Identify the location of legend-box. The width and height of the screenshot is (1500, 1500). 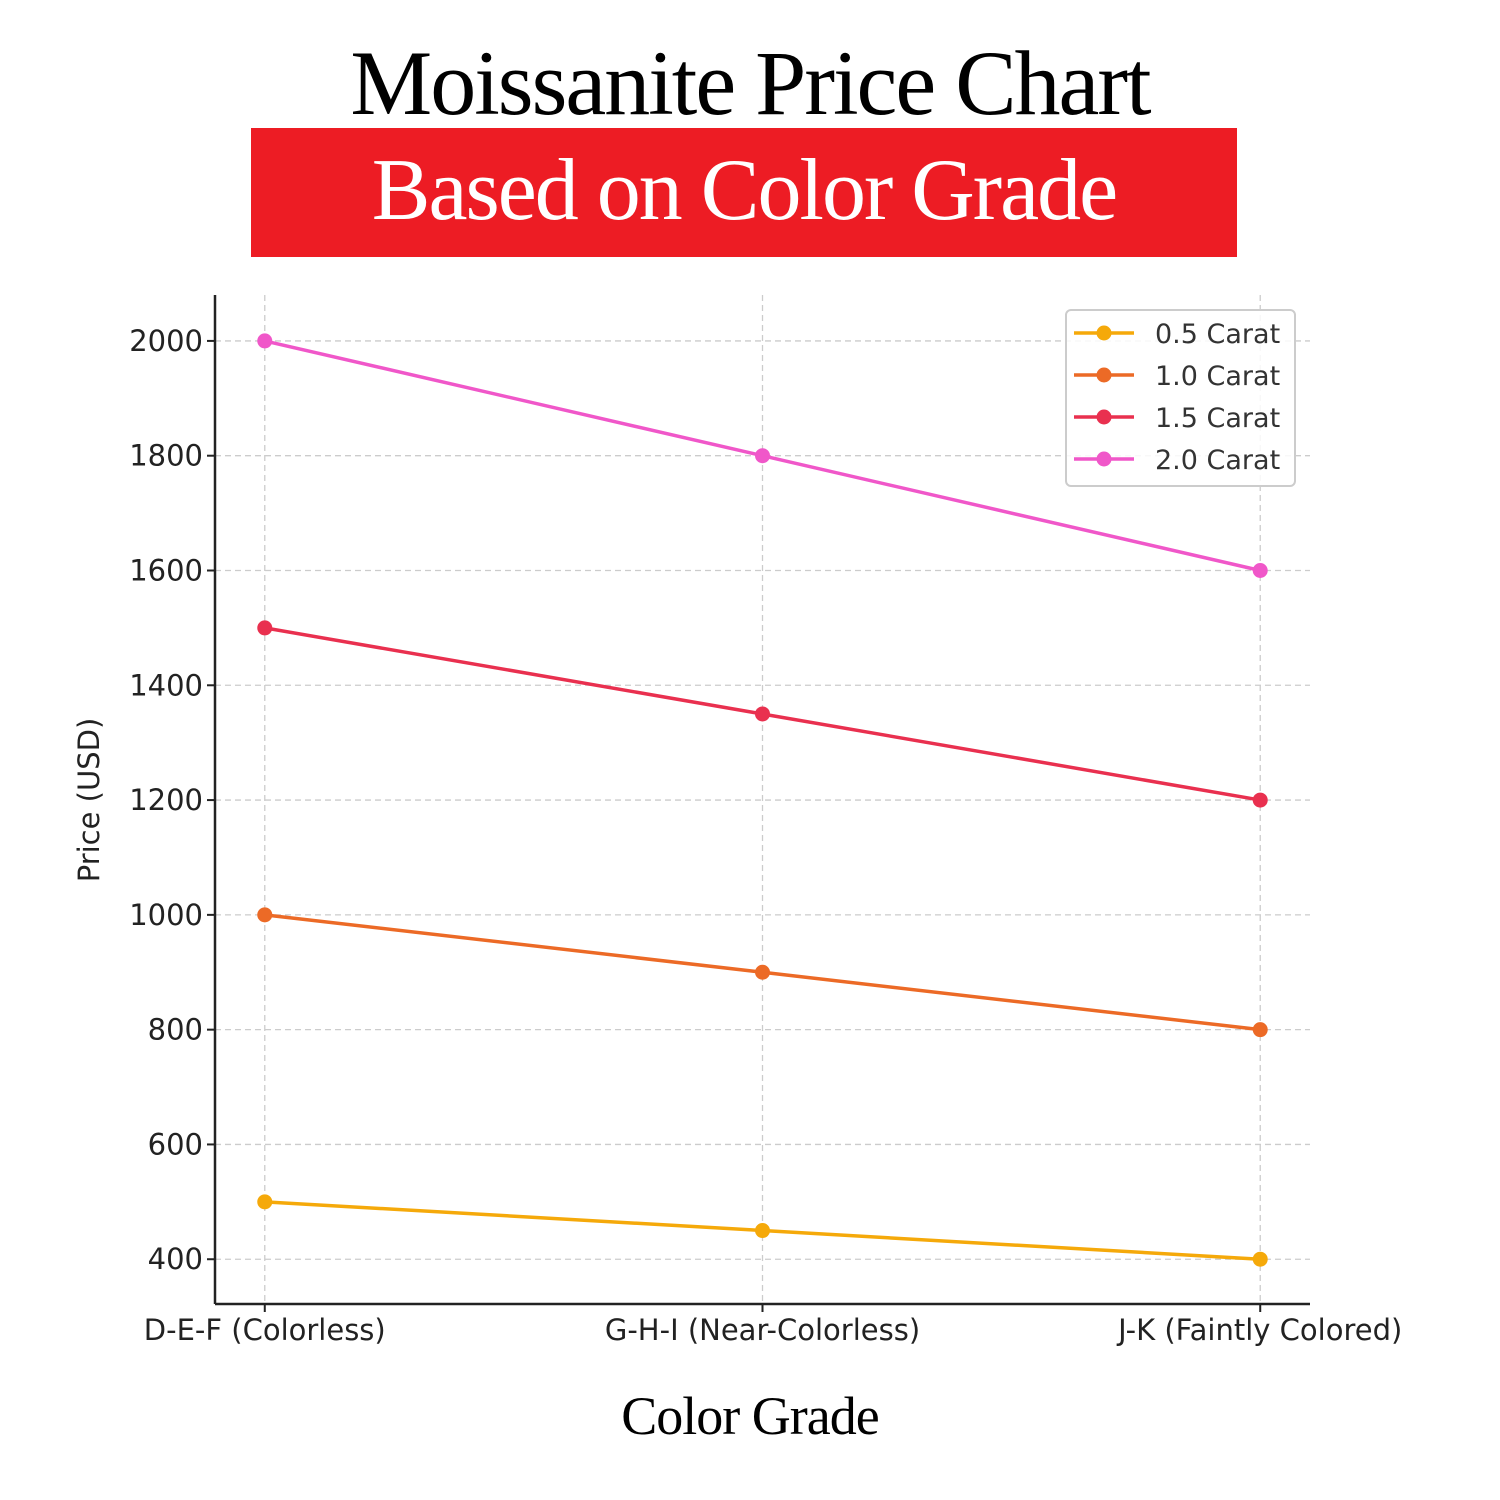
(1180, 398).